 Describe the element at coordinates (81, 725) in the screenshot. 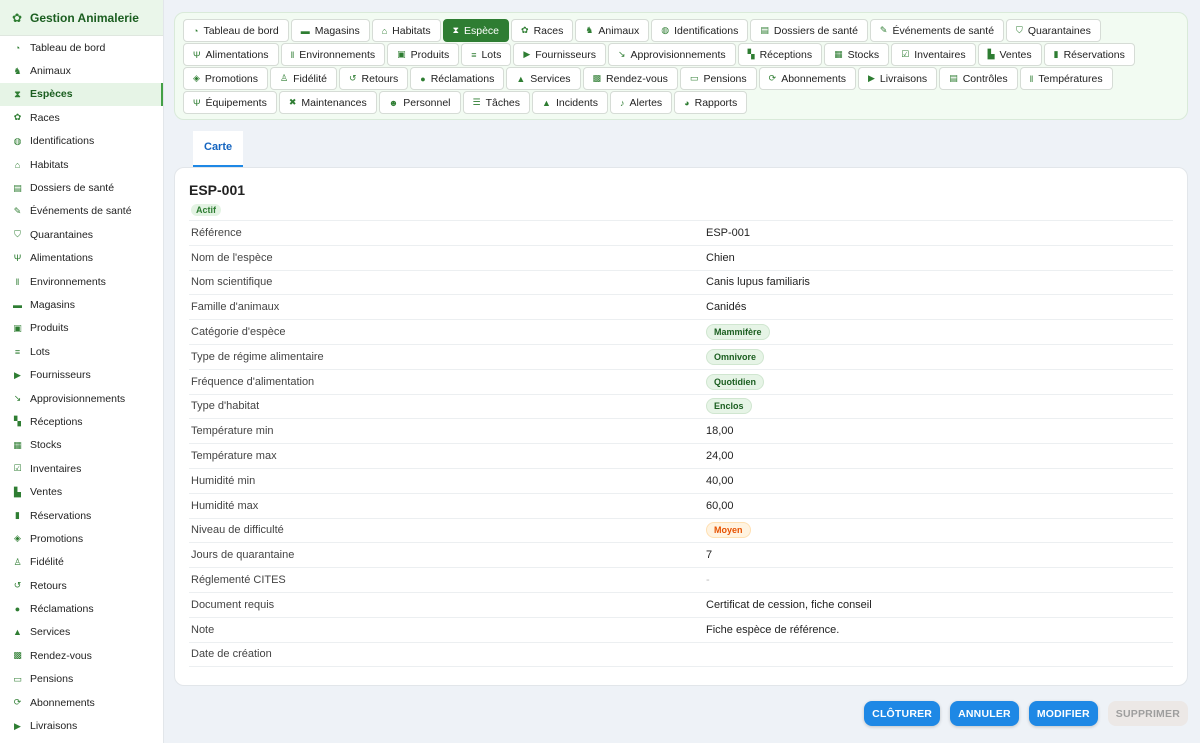

I see `sidebar-item-livraisons: ▶ Livraisons` at that location.